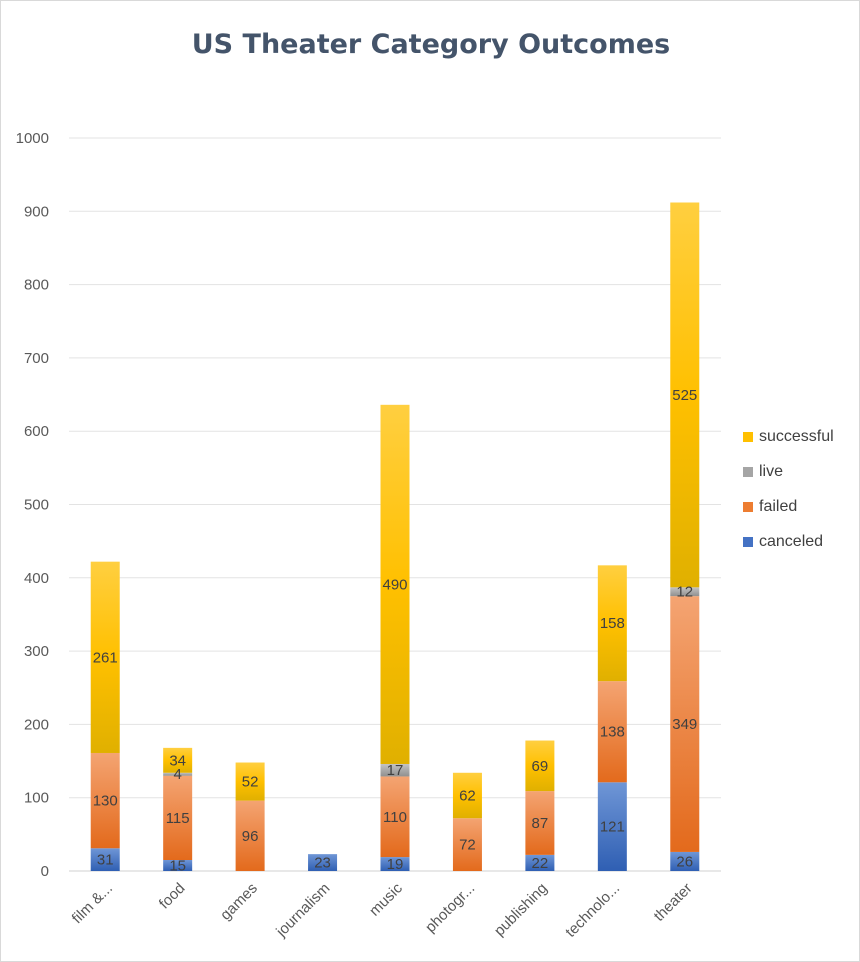 This screenshot has width=860, height=962. I want to click on data-label-successful: 69, so click(540, 766).